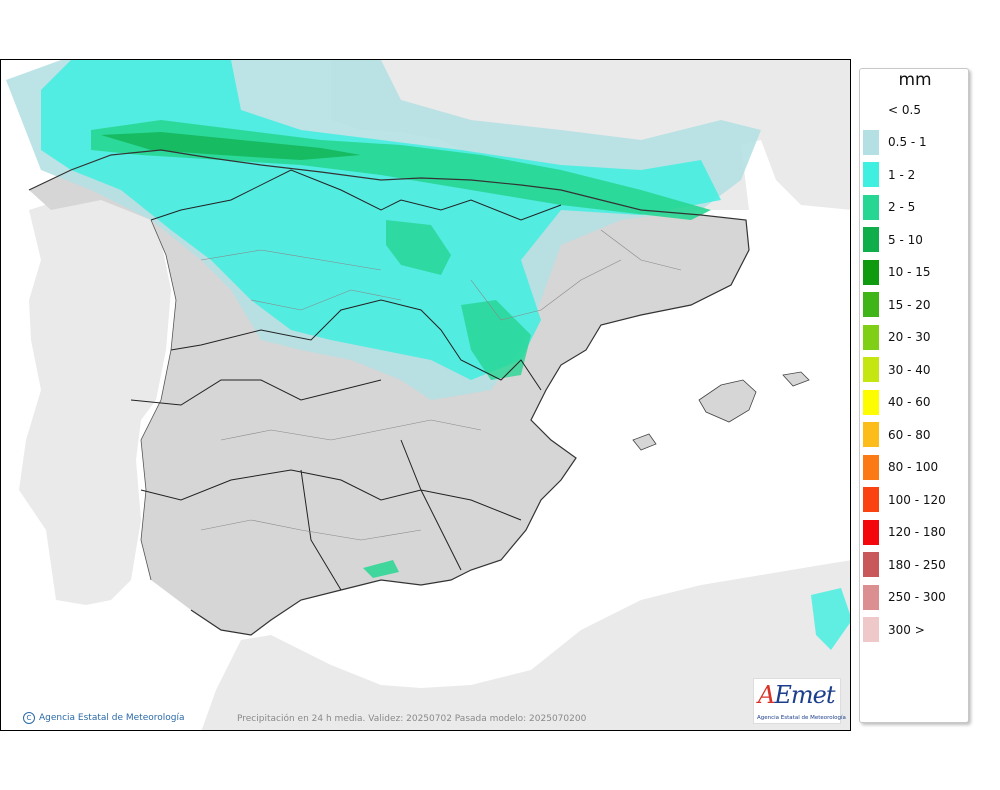 This screenshot has width=1000, height=790. Describe the element at coordinates (909, 402) in the screenshot. I see `legend-label: 40 - 60` at that location.